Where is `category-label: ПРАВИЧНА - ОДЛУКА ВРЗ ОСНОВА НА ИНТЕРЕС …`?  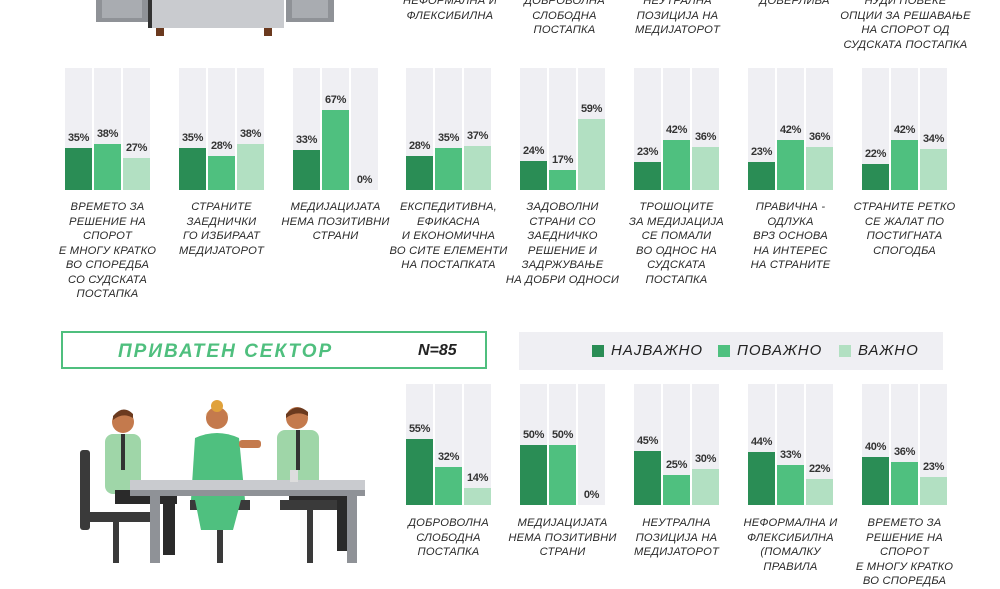
category-label: ПРАВИЧНА - ОДЛУКА ВРЗ ОСНОВА НА ИНТЕРЕС … is located at coordinates (790, 236).